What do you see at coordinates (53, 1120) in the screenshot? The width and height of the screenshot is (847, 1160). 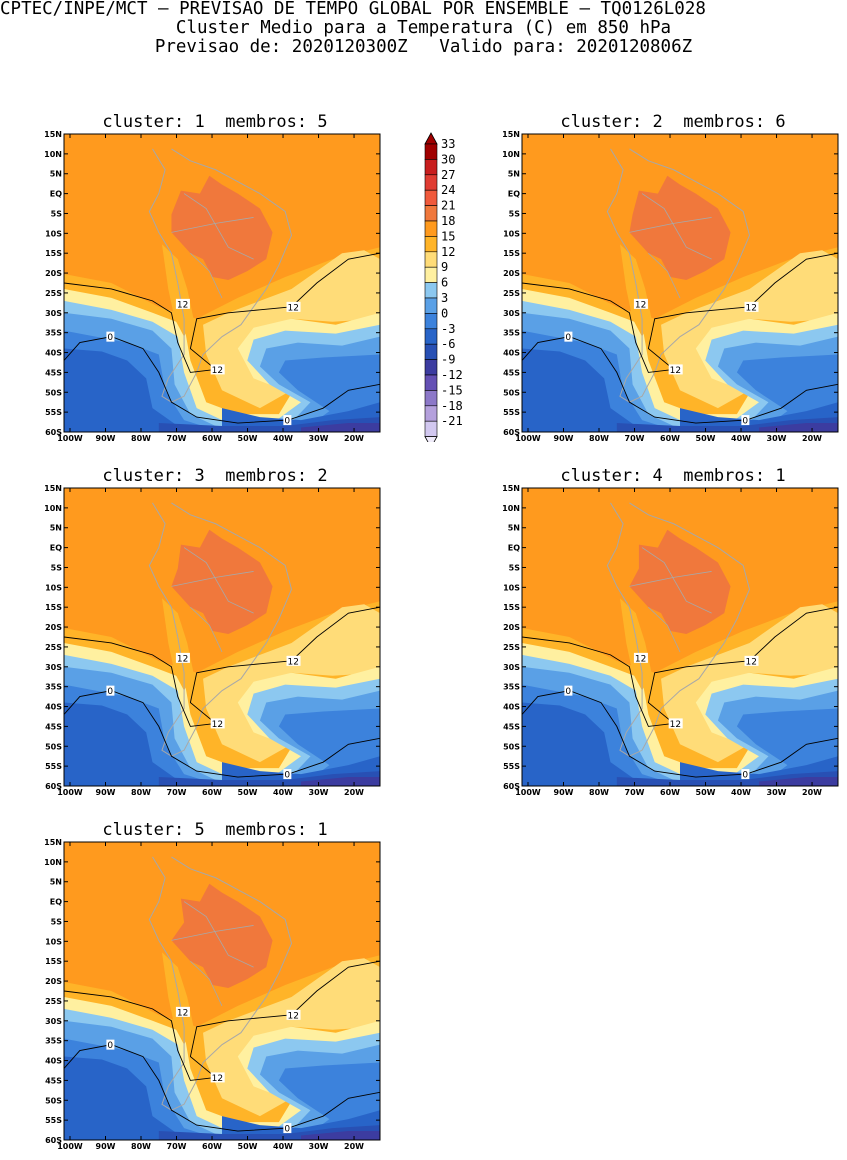 I see `latitude-label: 55S` at bounding box center [53, 1120].